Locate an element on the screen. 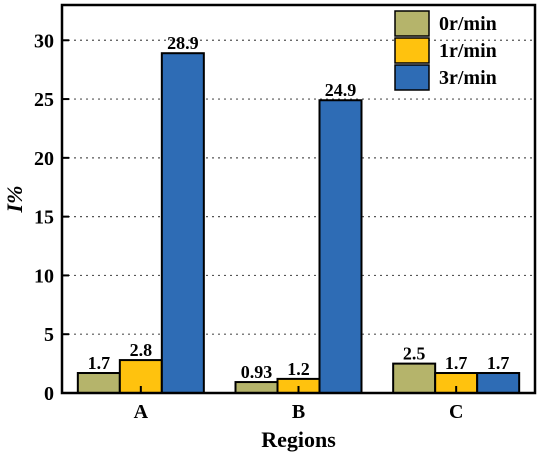 Image resolution: width=550 pixels, height=458 pixels. data-label: 0.93 is located at coordinates (257, 372).